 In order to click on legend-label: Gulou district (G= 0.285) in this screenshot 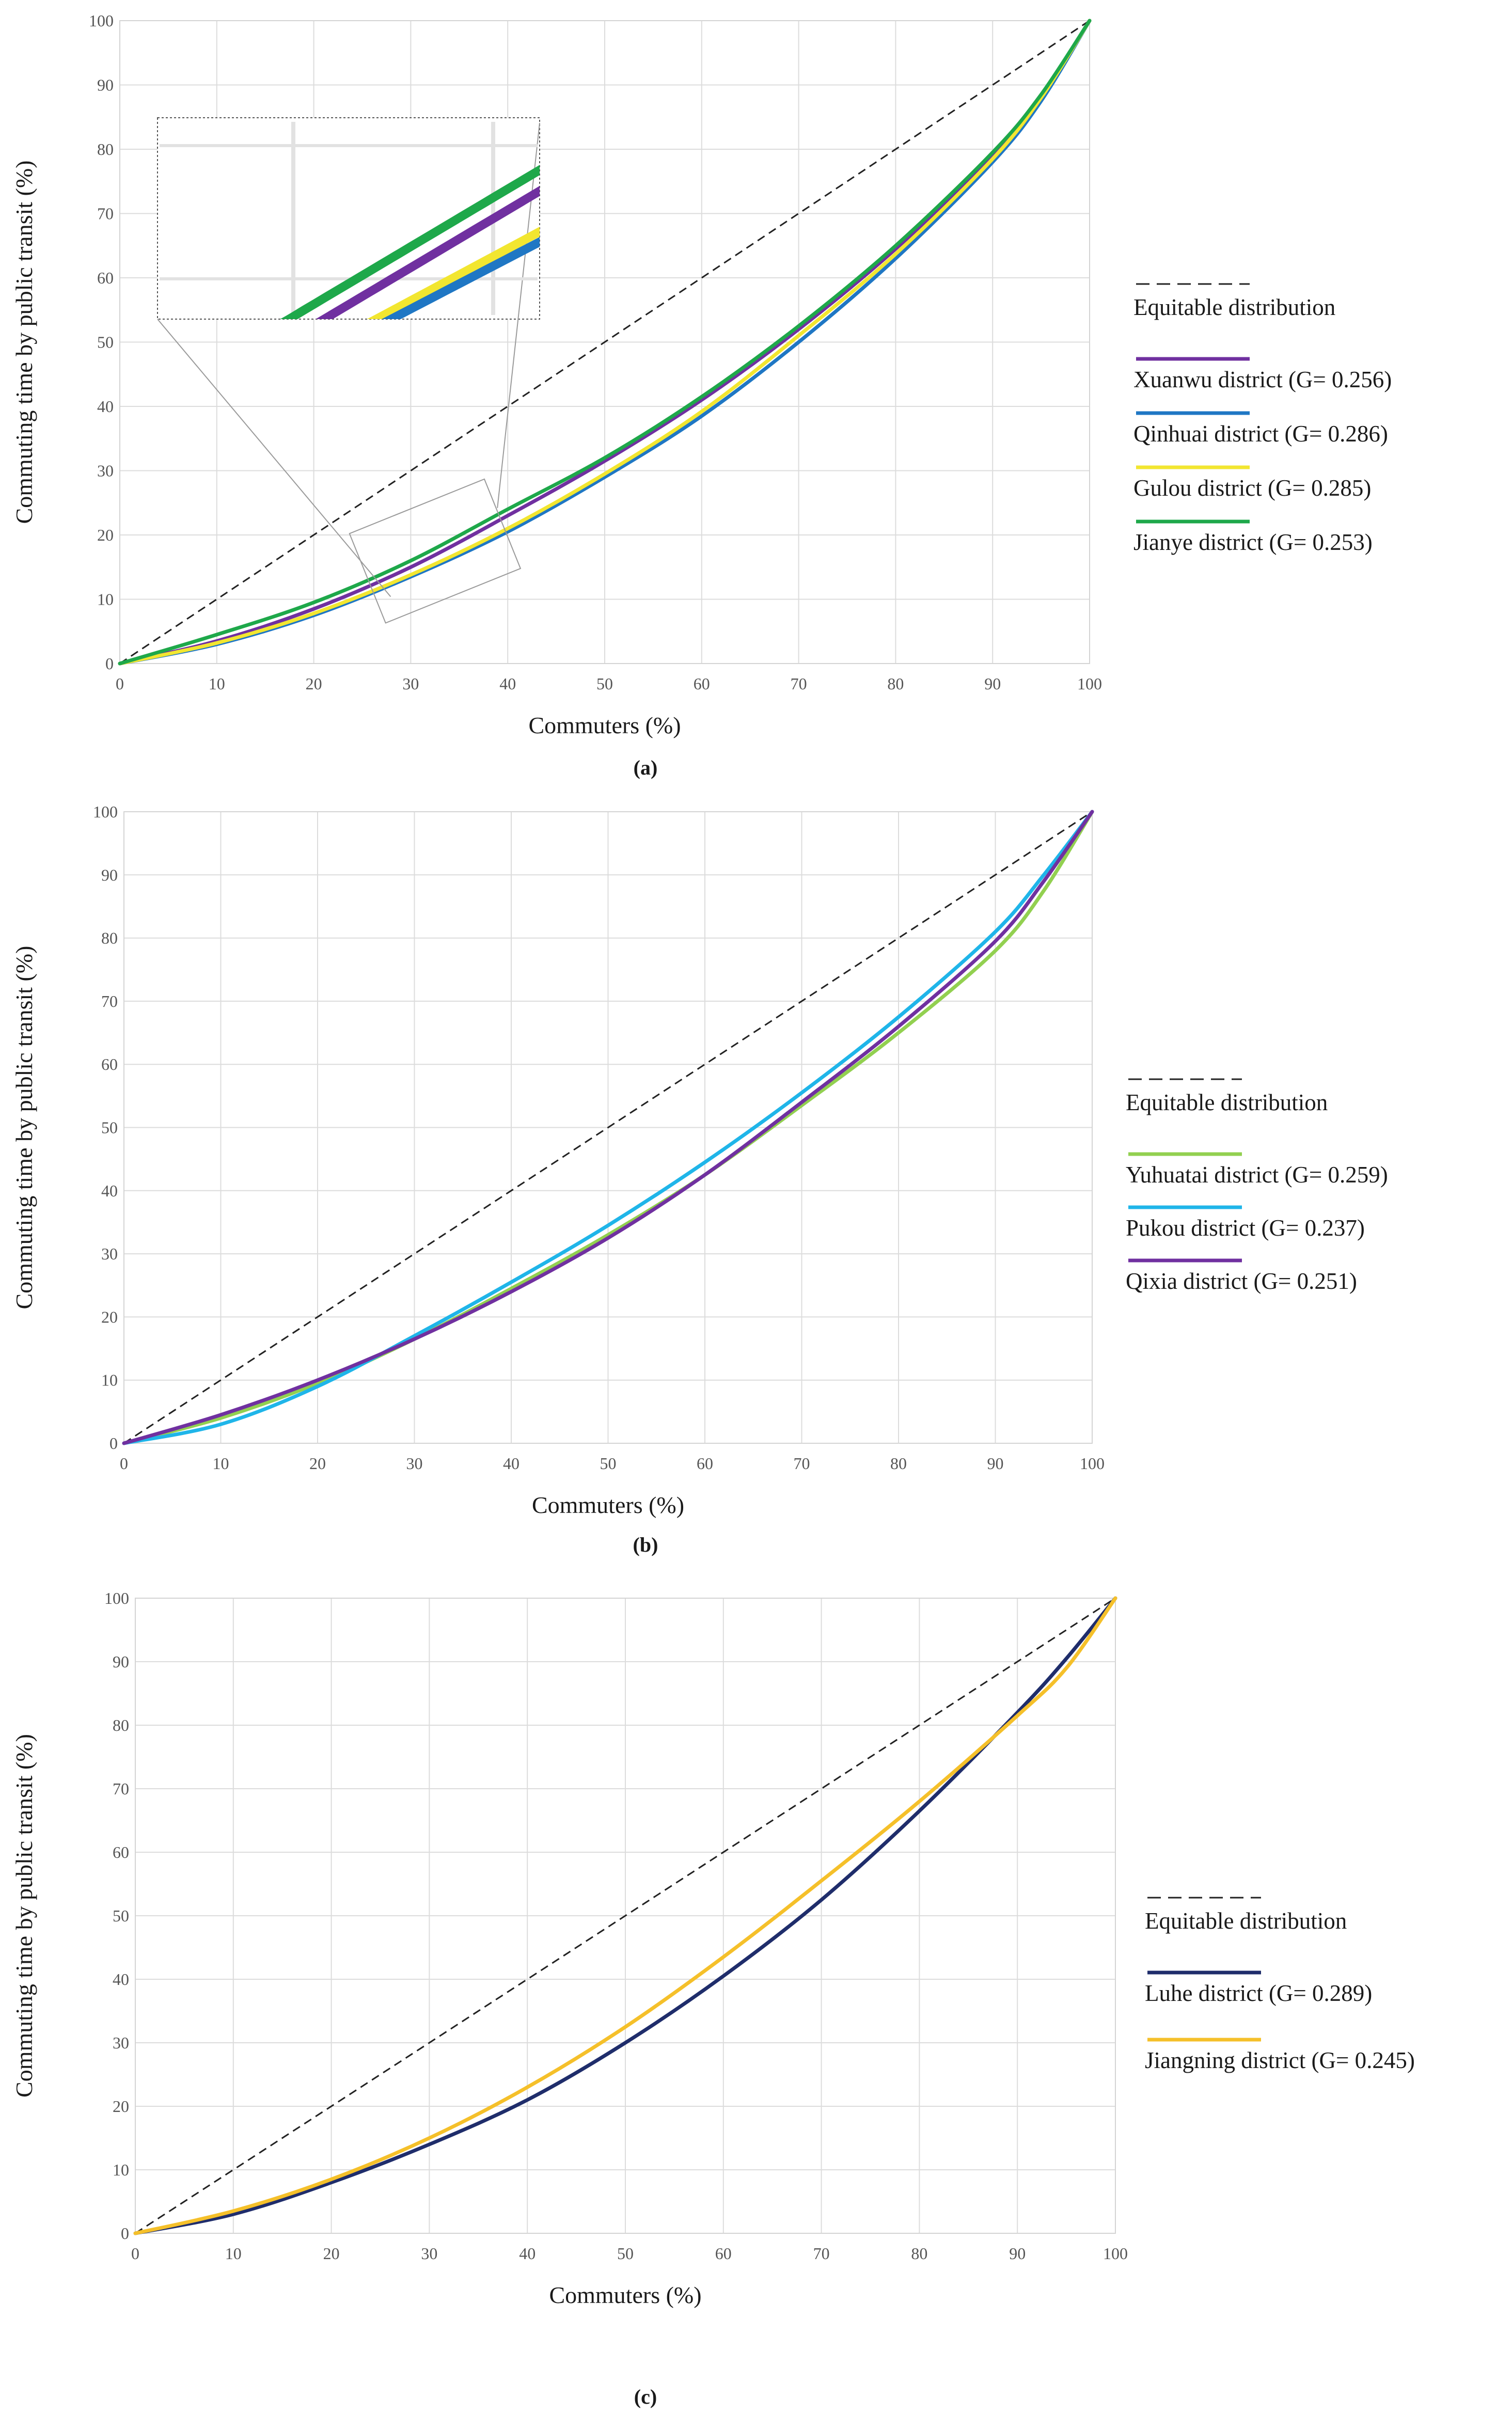, I will do `click(1252, 488)`.